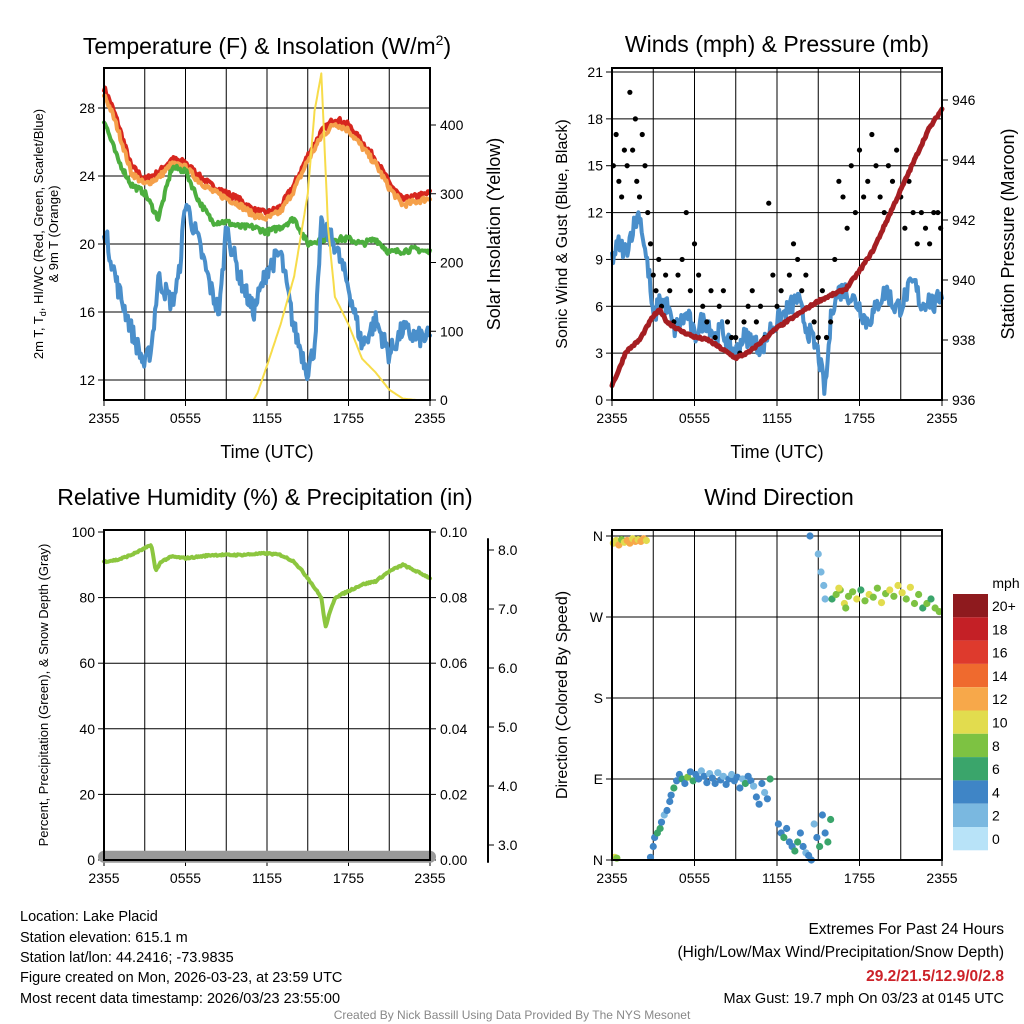 This screenshot has width=1024, height=1024. Describe the element at coordinates (935, 976) in the screenshot. I see `extremes-values: 29.2/21.5/12.9/0/2.8` at that location.